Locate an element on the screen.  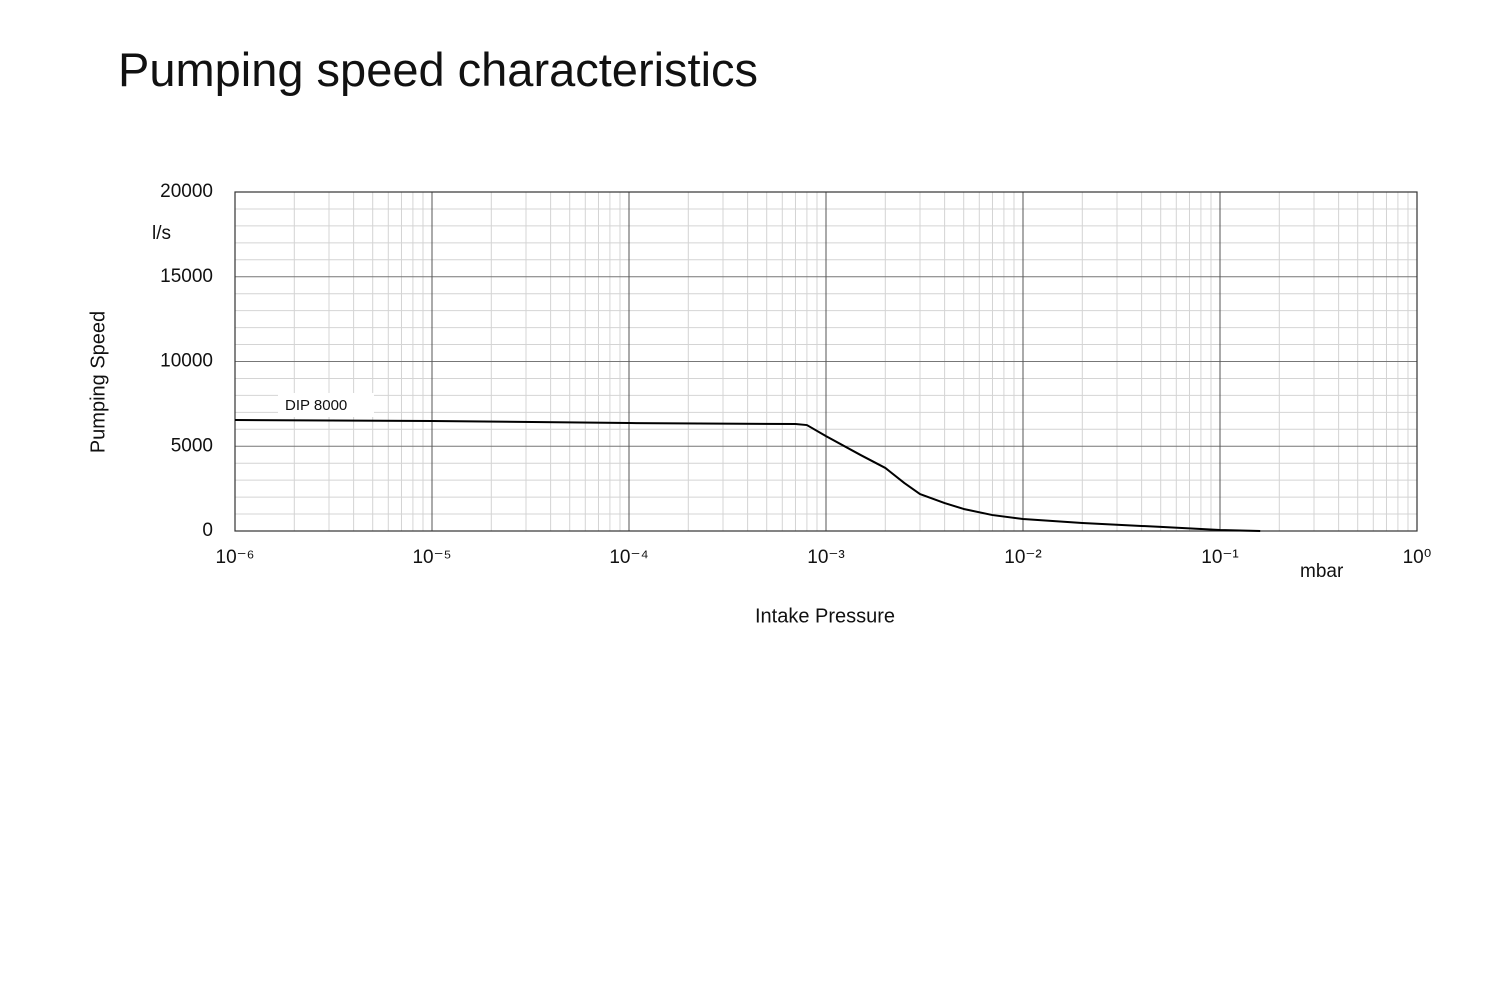
y-tick-label: 10000 is located at coordinates (186, 361).